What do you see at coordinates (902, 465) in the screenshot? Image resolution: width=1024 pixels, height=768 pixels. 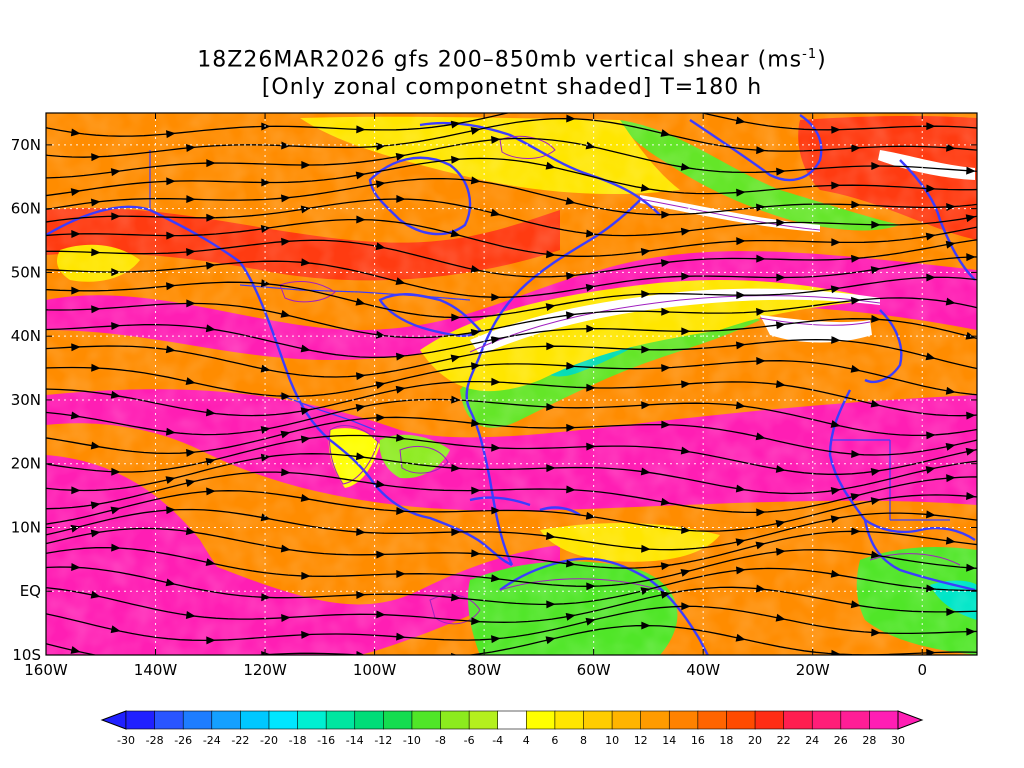 I see `coast-north-africa` at bounding box center [902, 465].